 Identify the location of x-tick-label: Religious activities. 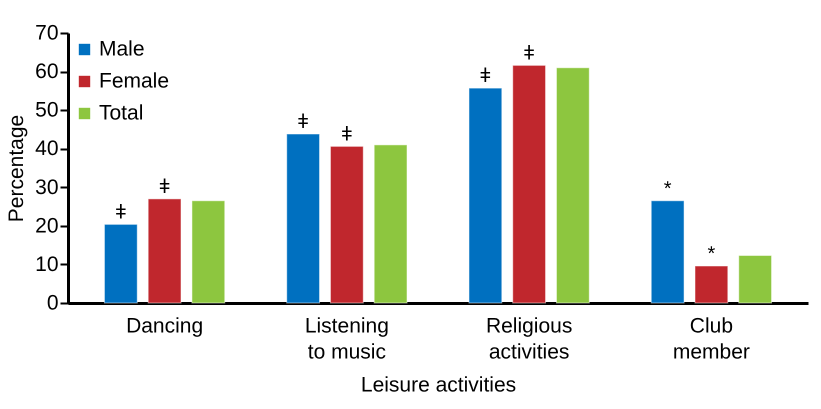
(529, 339).